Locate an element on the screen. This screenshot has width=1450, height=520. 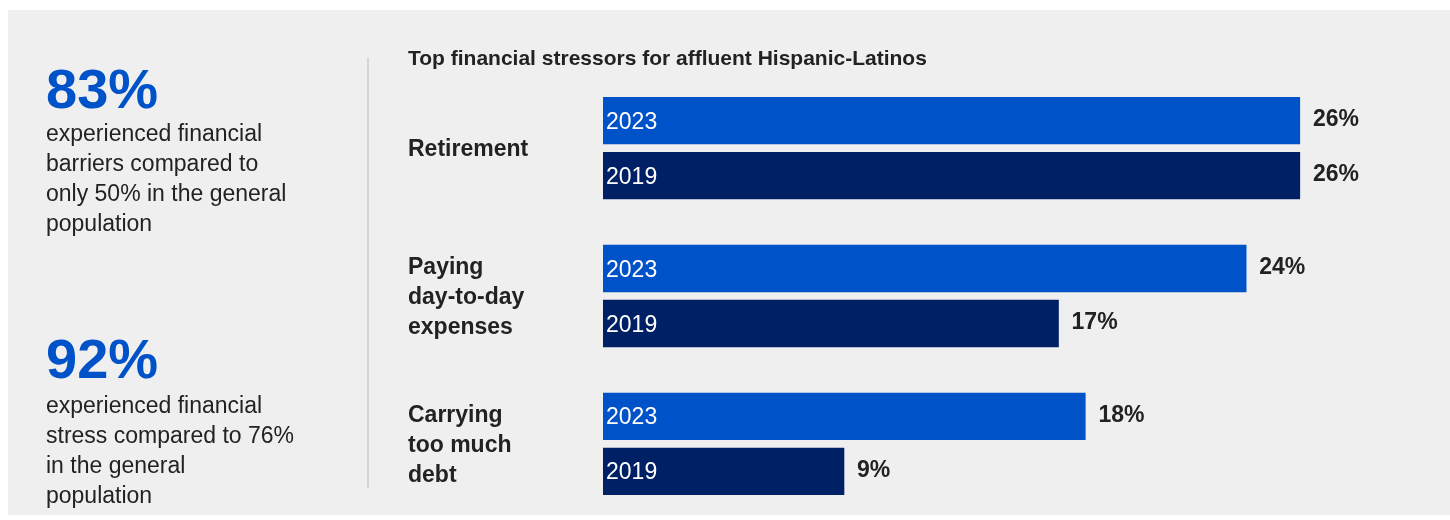
text: experienced financial barriers compared to only 50% in the general population is located at coordinates (166, 178).